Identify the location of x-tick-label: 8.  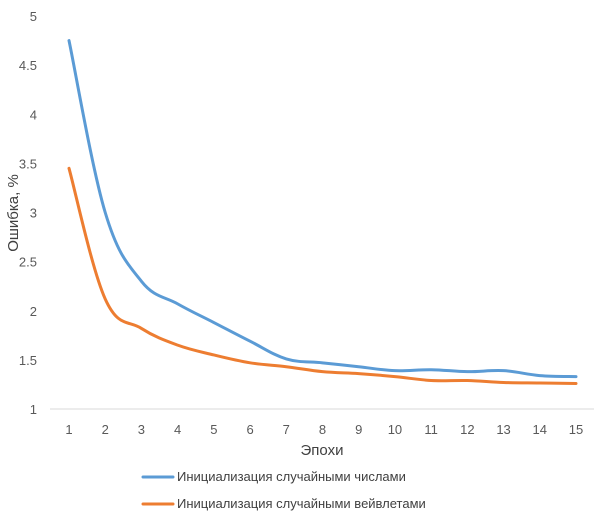
(322, 429).